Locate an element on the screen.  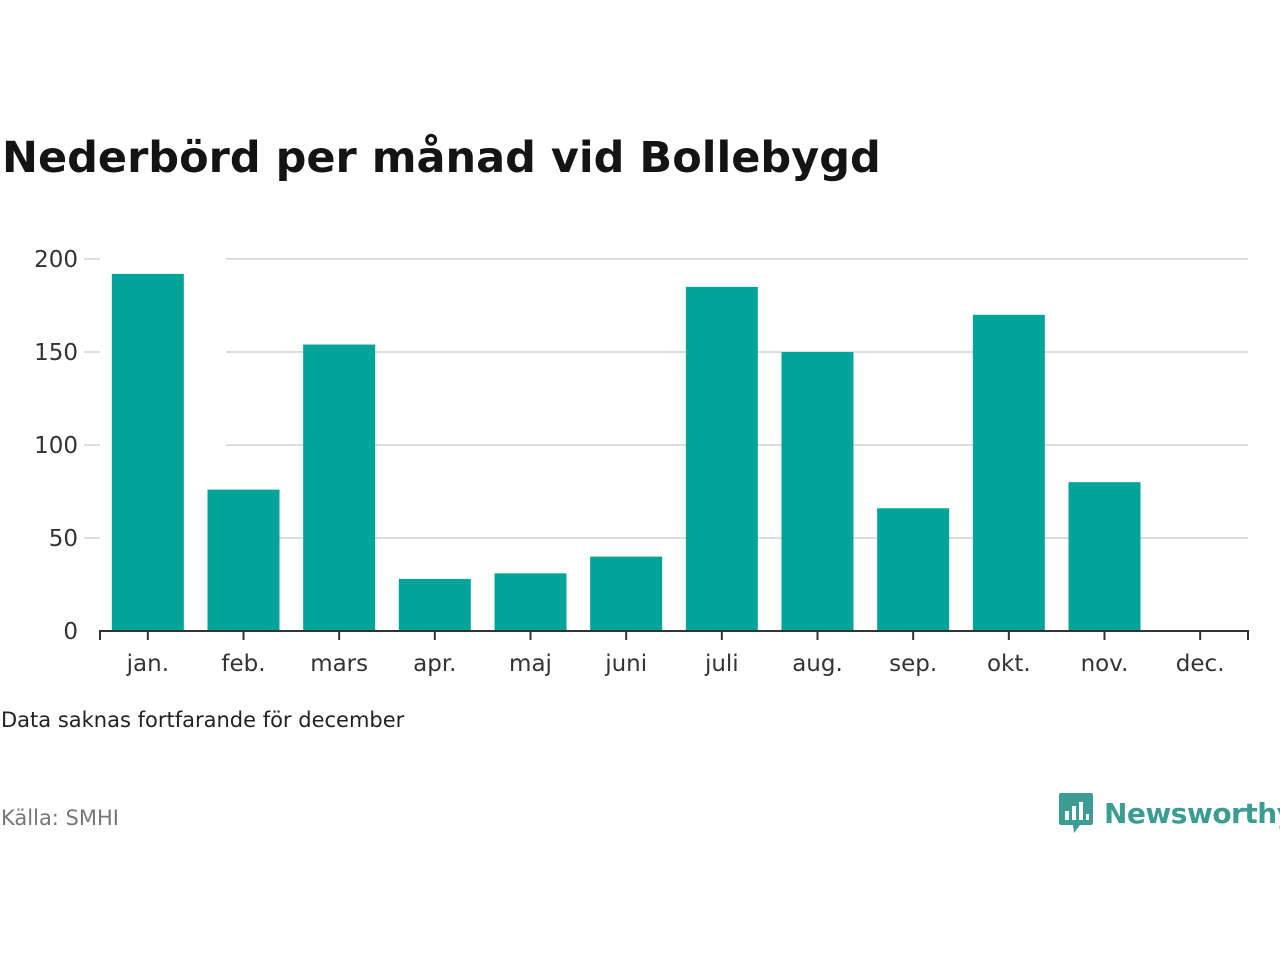
x-tick-label: juni is located at coordinates (625, 664).